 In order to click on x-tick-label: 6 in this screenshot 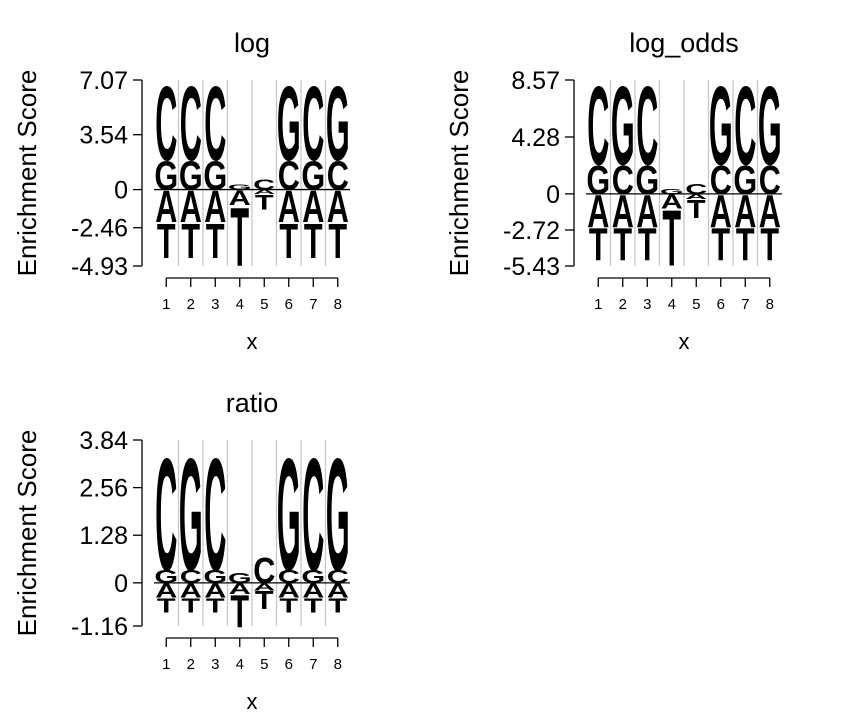, I will do `click(721, 304)`.